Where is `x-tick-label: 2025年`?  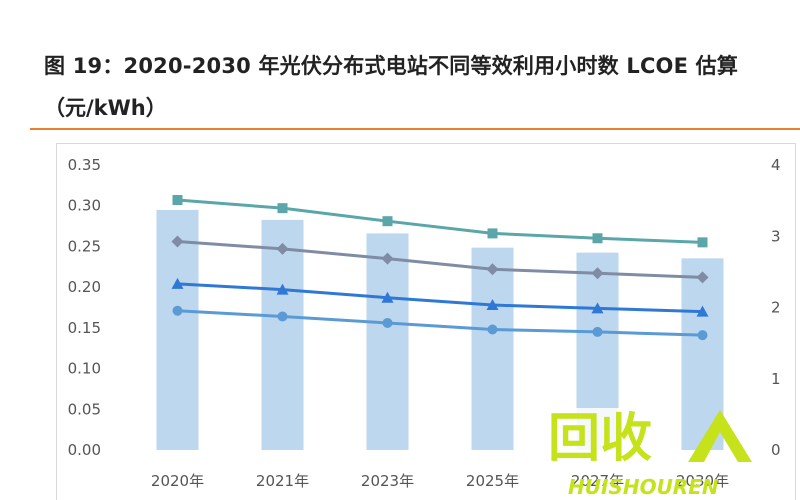 x-tick-label: 2025年 is located at coordinates (492, 481).